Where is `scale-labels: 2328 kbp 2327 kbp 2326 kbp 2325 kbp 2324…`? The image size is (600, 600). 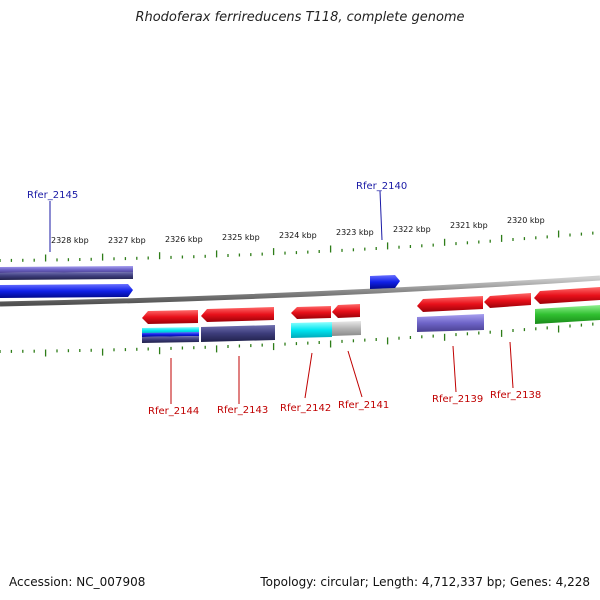
scale-labels: 2328 kbp 2327 kbp 2326 kbp 2325 kbp 2324… is located at coordinates (298, 230).